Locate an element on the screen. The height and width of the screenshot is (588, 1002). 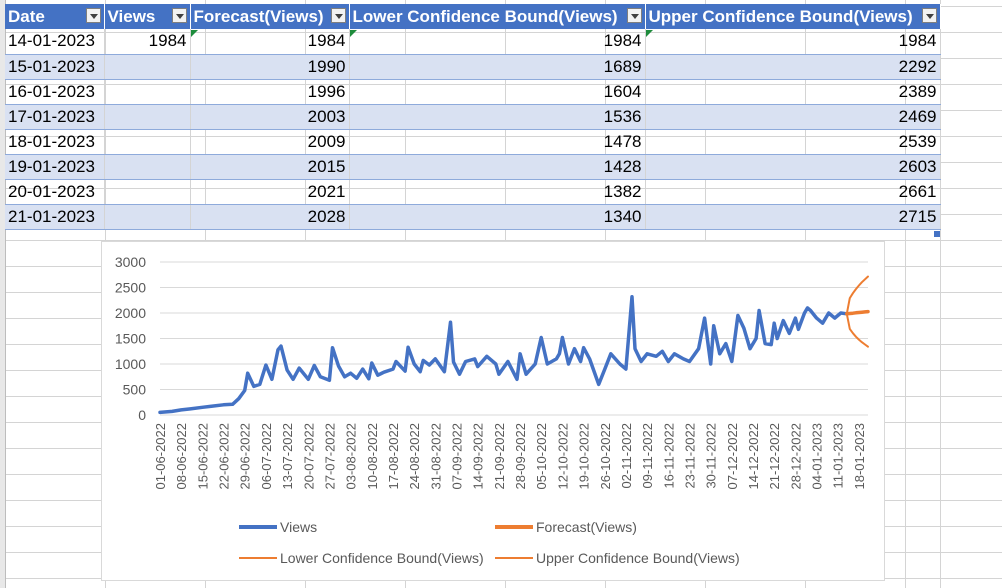
table-row: 21-01-2023 2028 1340 2715 is located at coordinates (473, 217).